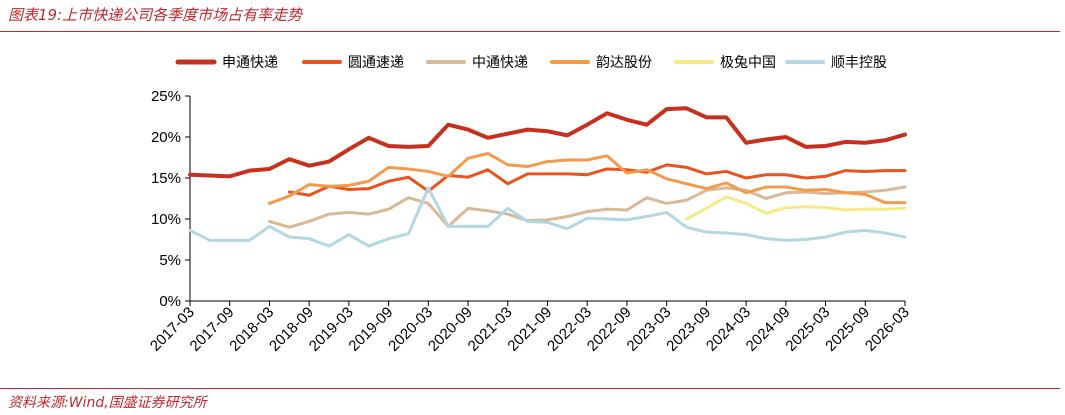 The height and width of the screenshot is (415, 1065). What do you see at coordinates (530, 31) in the screenshot?
I see `top-rule` at bounding box center [530, 31].